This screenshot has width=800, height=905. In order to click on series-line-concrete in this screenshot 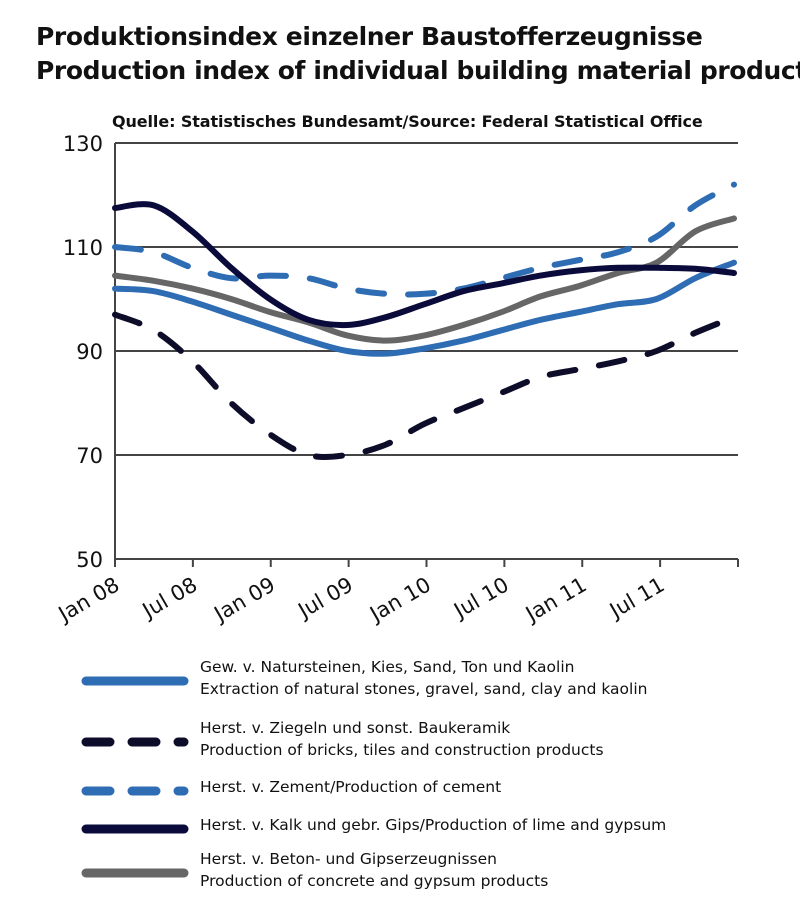, I will do `click(424, 279)`.